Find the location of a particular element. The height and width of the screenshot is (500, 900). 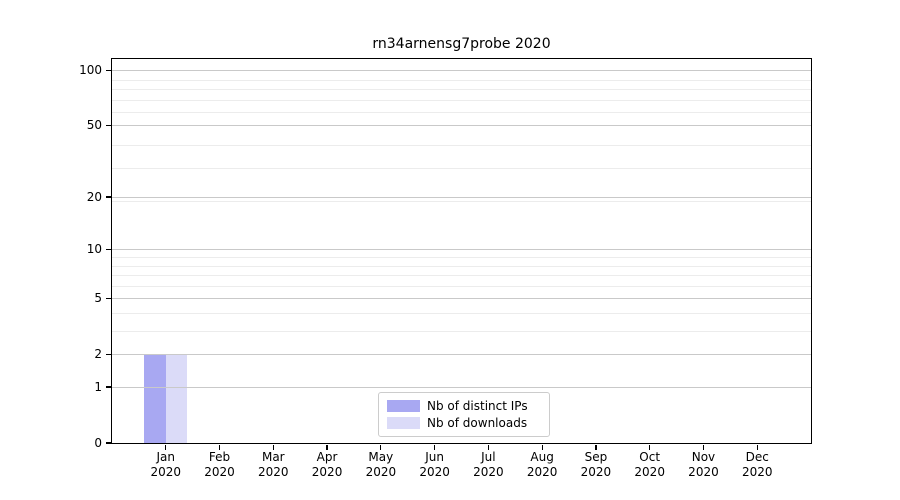

x-tick-label: Mar 2020 is located at coordinates (273, 464).